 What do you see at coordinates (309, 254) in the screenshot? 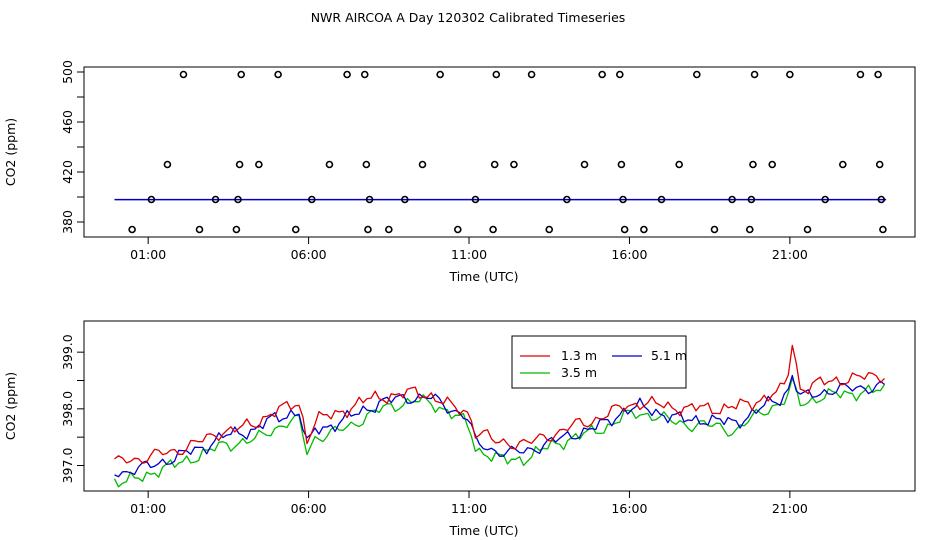
I see `top-x-tick-label: 06:00` at bounding box center [309, 254].